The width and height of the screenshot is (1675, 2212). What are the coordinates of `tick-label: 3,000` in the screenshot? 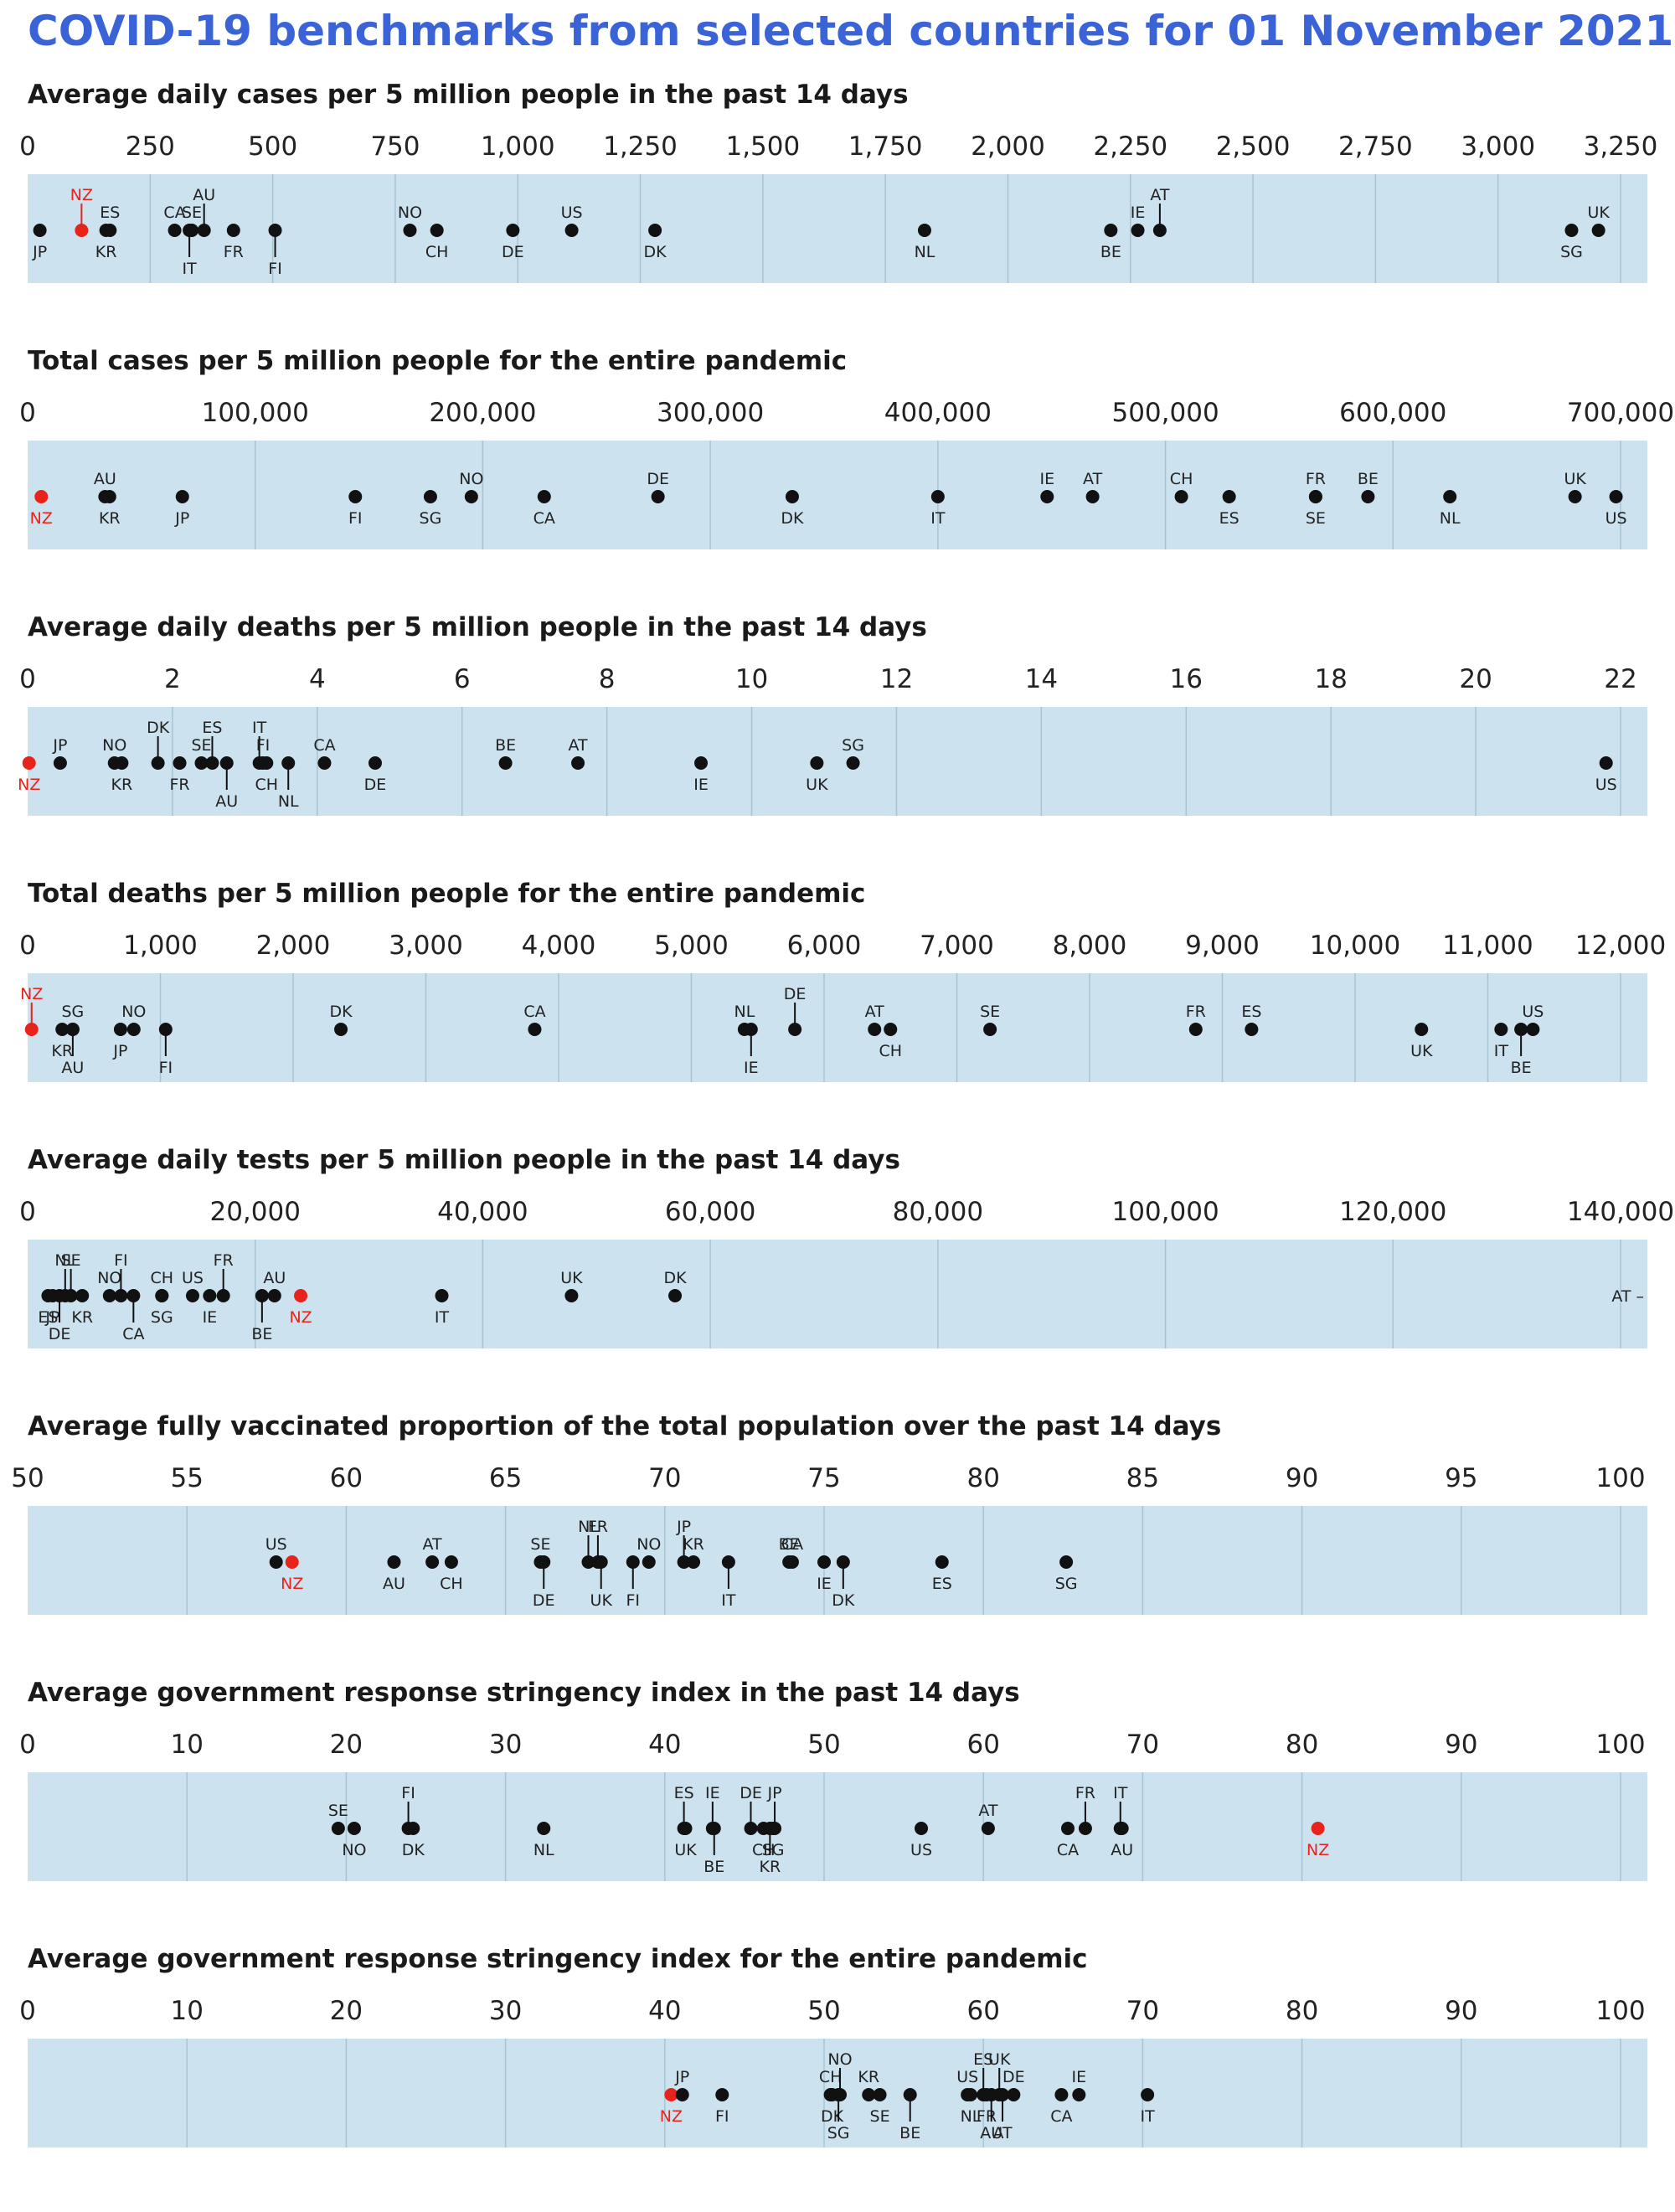 It's located at (1498, 146).